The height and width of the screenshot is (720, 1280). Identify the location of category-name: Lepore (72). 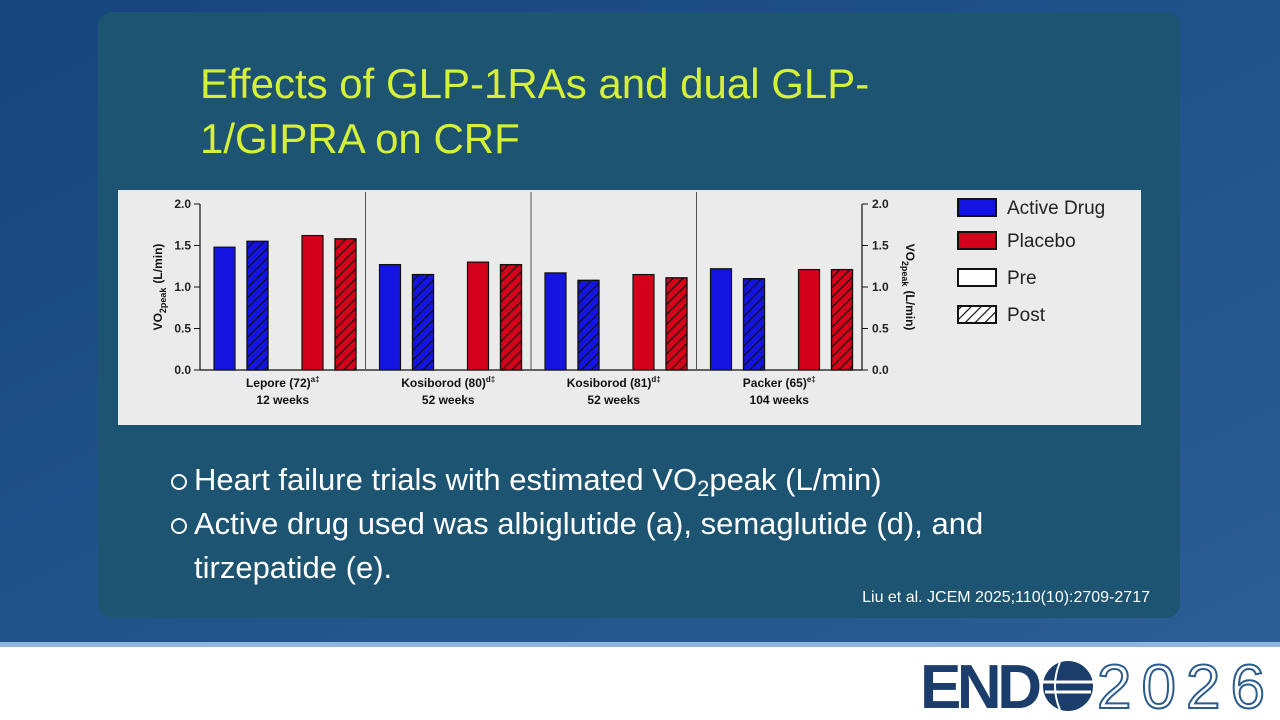
(278, 383).